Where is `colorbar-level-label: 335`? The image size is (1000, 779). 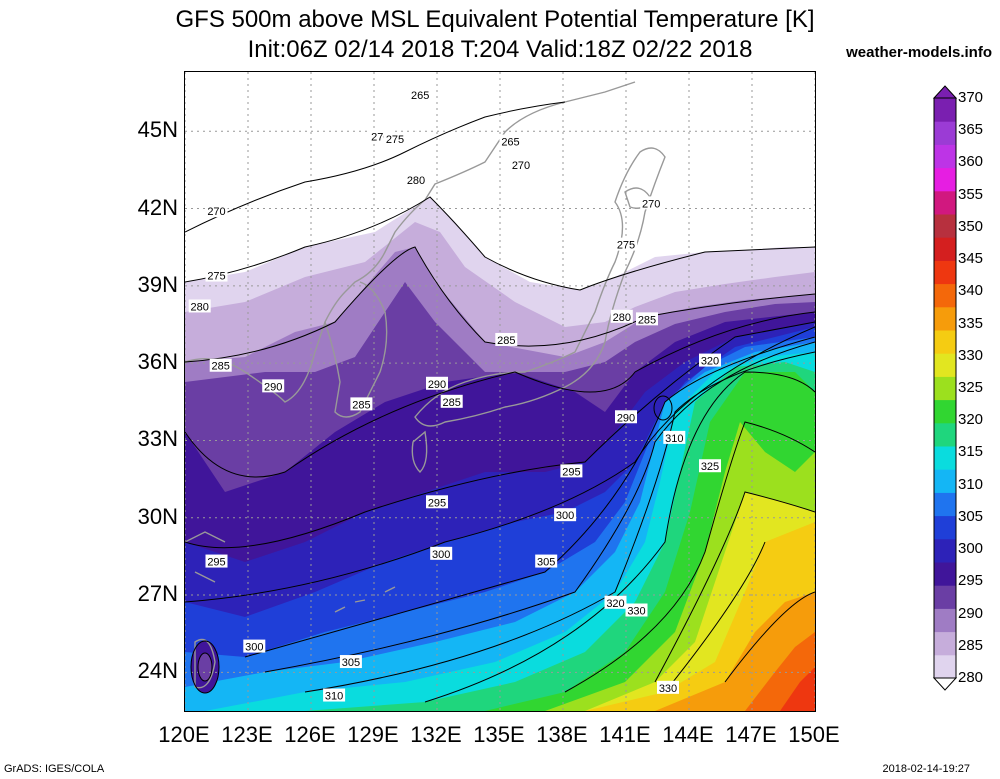 colorbar-level-label: 335 is located at coordinates (971, 323).